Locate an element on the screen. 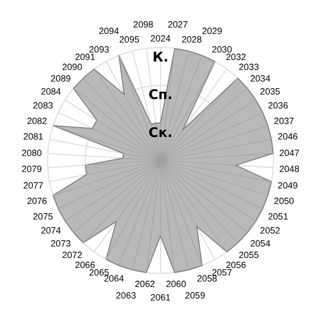  spoke-label: 2027 is located at coordinates (178, 24).